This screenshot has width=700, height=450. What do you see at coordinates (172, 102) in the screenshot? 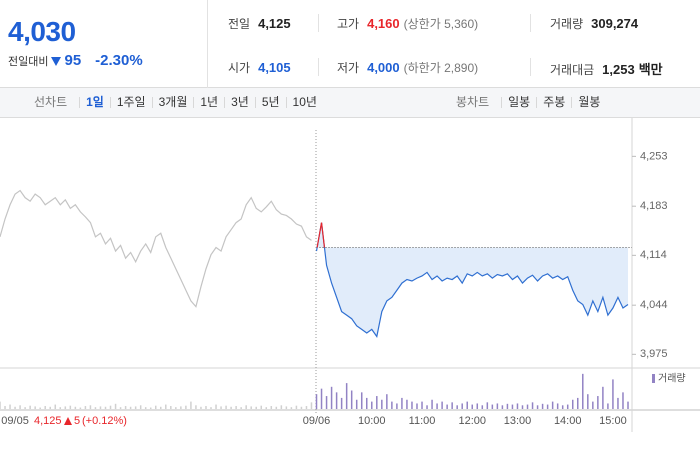
I see `tab: 3개월` at bounding box center [172, 102].